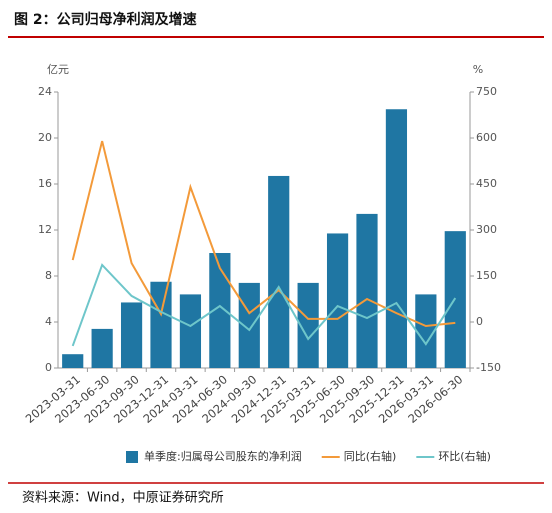 The height and width of the screenshot is (513, 552). I want to click on y-tick-label: 16, so click(45, 183).